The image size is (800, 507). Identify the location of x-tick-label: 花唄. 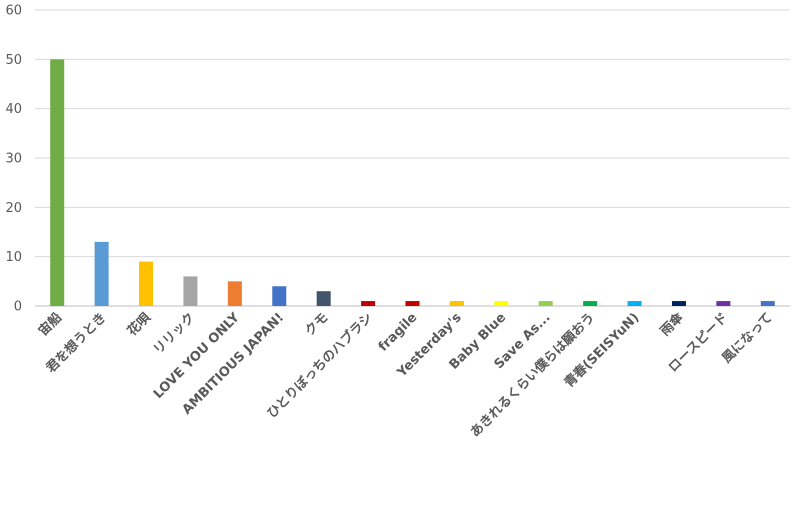
(139, 325).